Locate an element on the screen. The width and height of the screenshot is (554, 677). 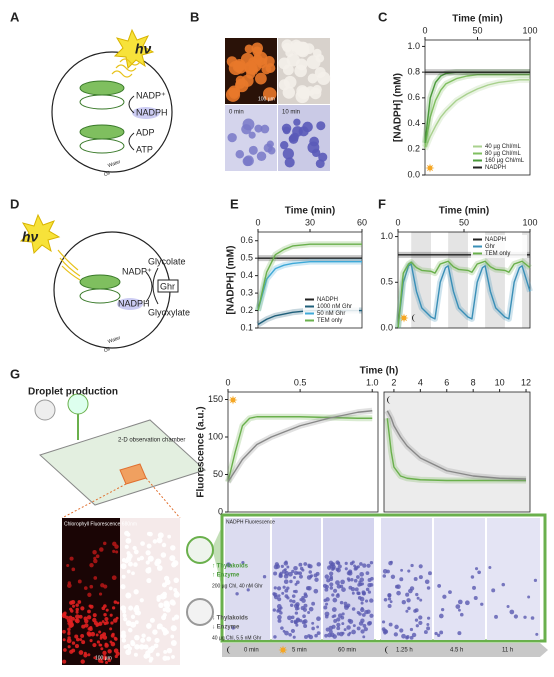
water-label: Water is located at coordinates (114, 164).